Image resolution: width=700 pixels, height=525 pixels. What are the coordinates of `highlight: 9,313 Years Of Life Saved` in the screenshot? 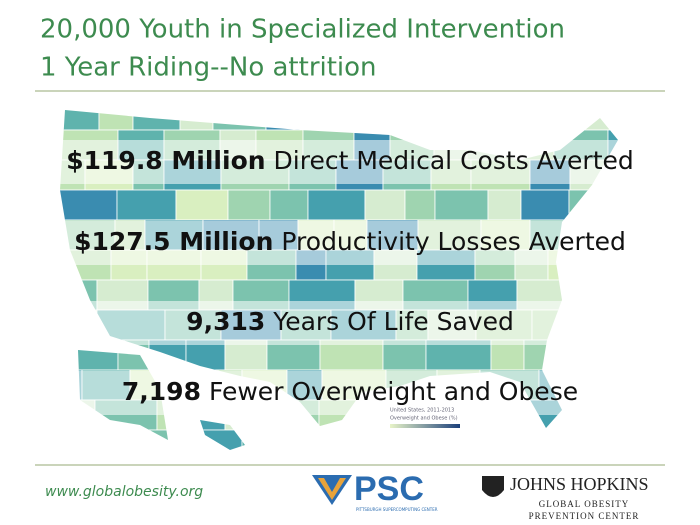 It's located at (350, 321).